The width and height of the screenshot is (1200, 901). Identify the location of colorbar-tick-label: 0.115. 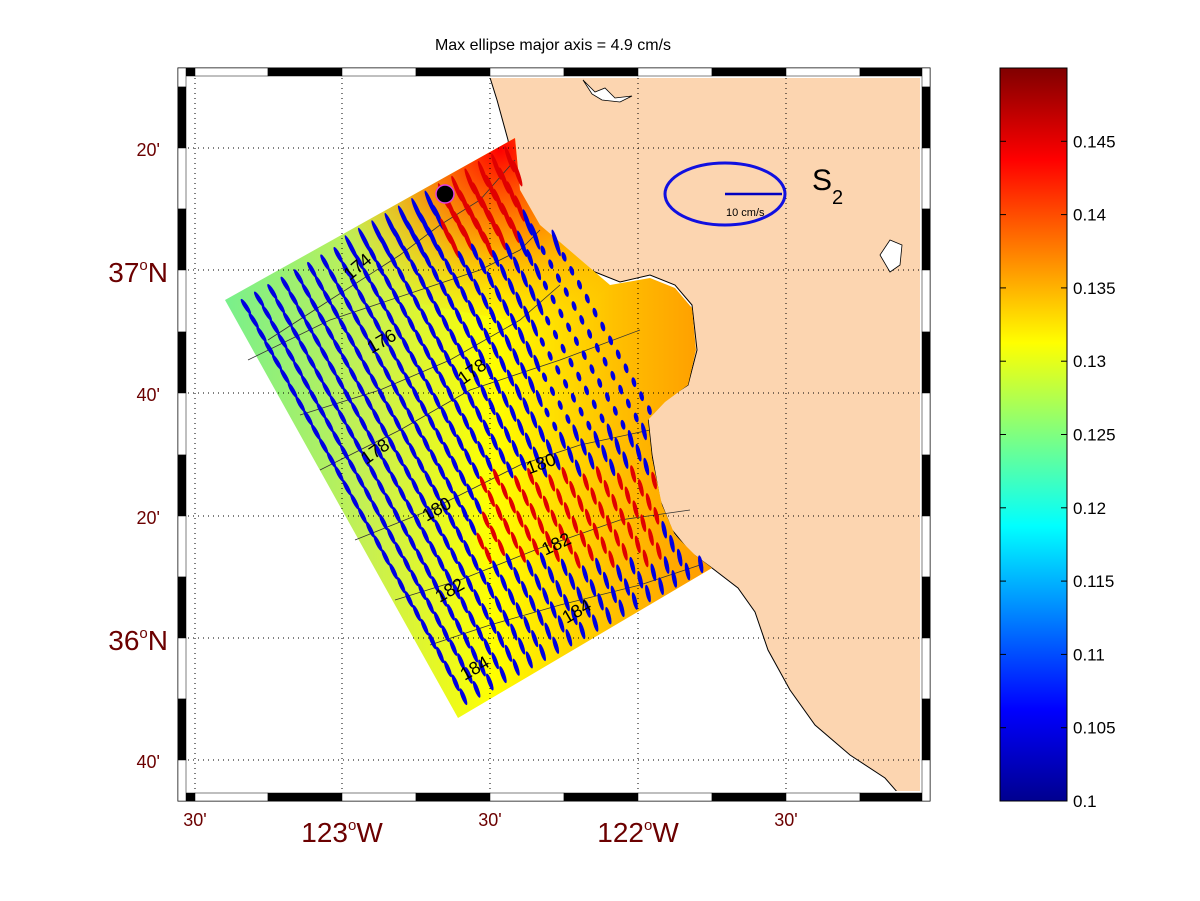
(1093, 581).